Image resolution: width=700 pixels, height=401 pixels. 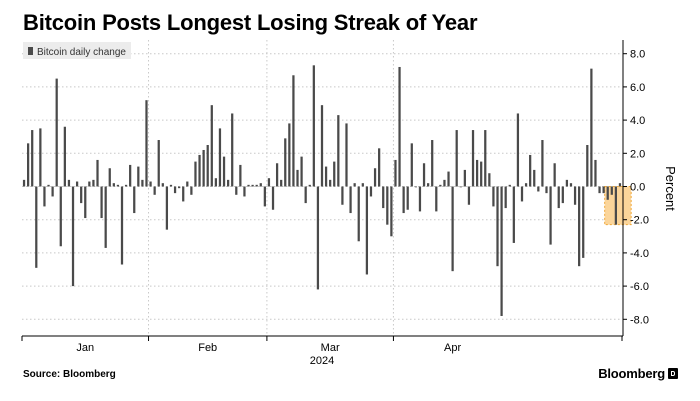 I want to click on y-tick-label: 8.0, so click(x=637, y=55).